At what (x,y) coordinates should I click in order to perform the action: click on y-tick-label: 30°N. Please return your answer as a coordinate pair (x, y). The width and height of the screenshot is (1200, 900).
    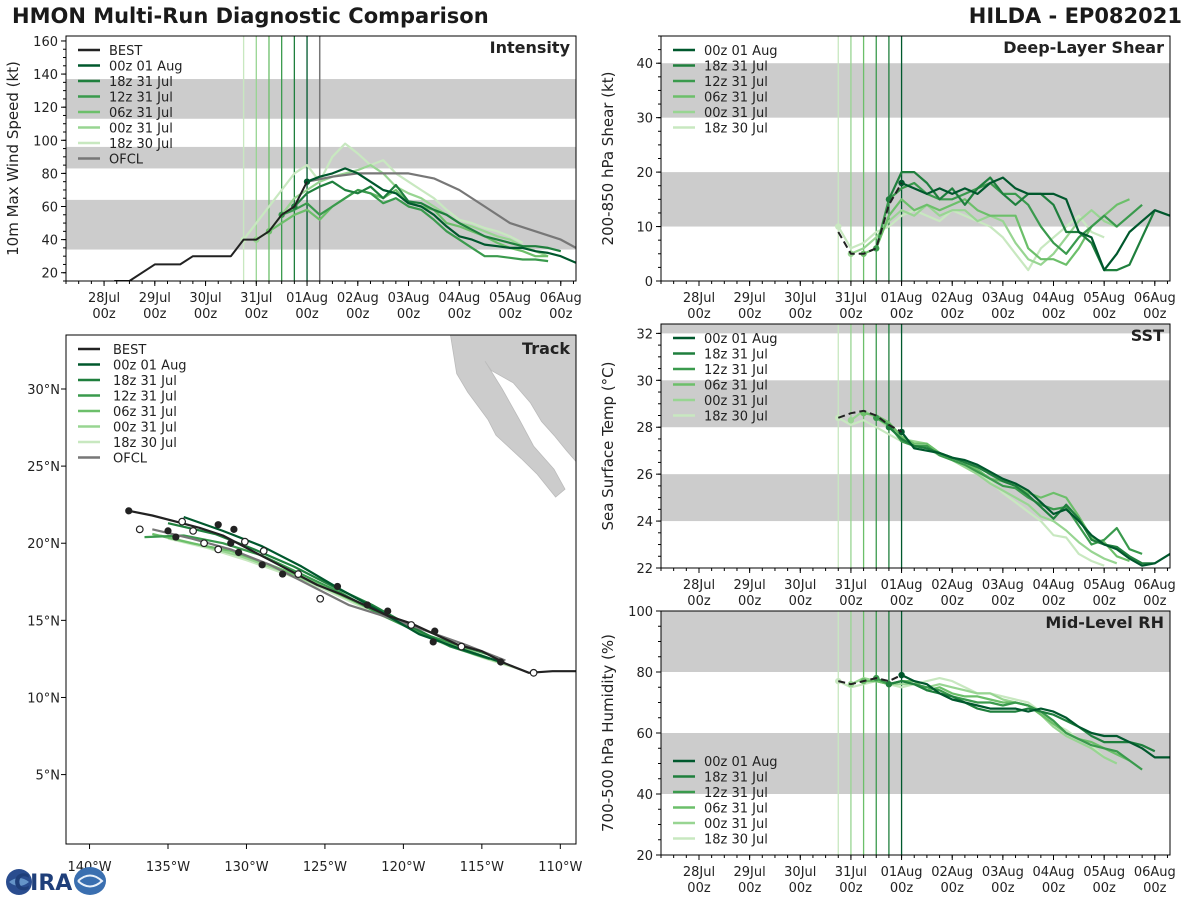
    Looking at the image, I should click on (43, 390).